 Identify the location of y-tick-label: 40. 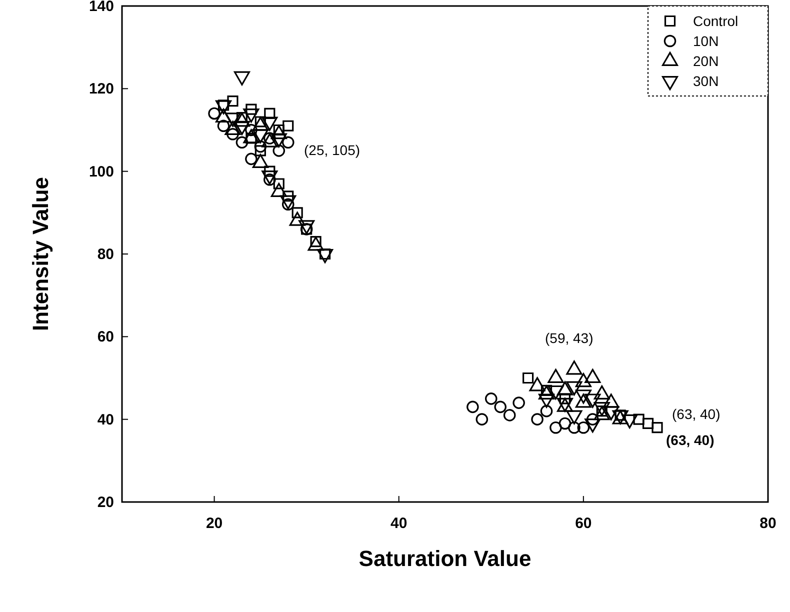
(105, 419).